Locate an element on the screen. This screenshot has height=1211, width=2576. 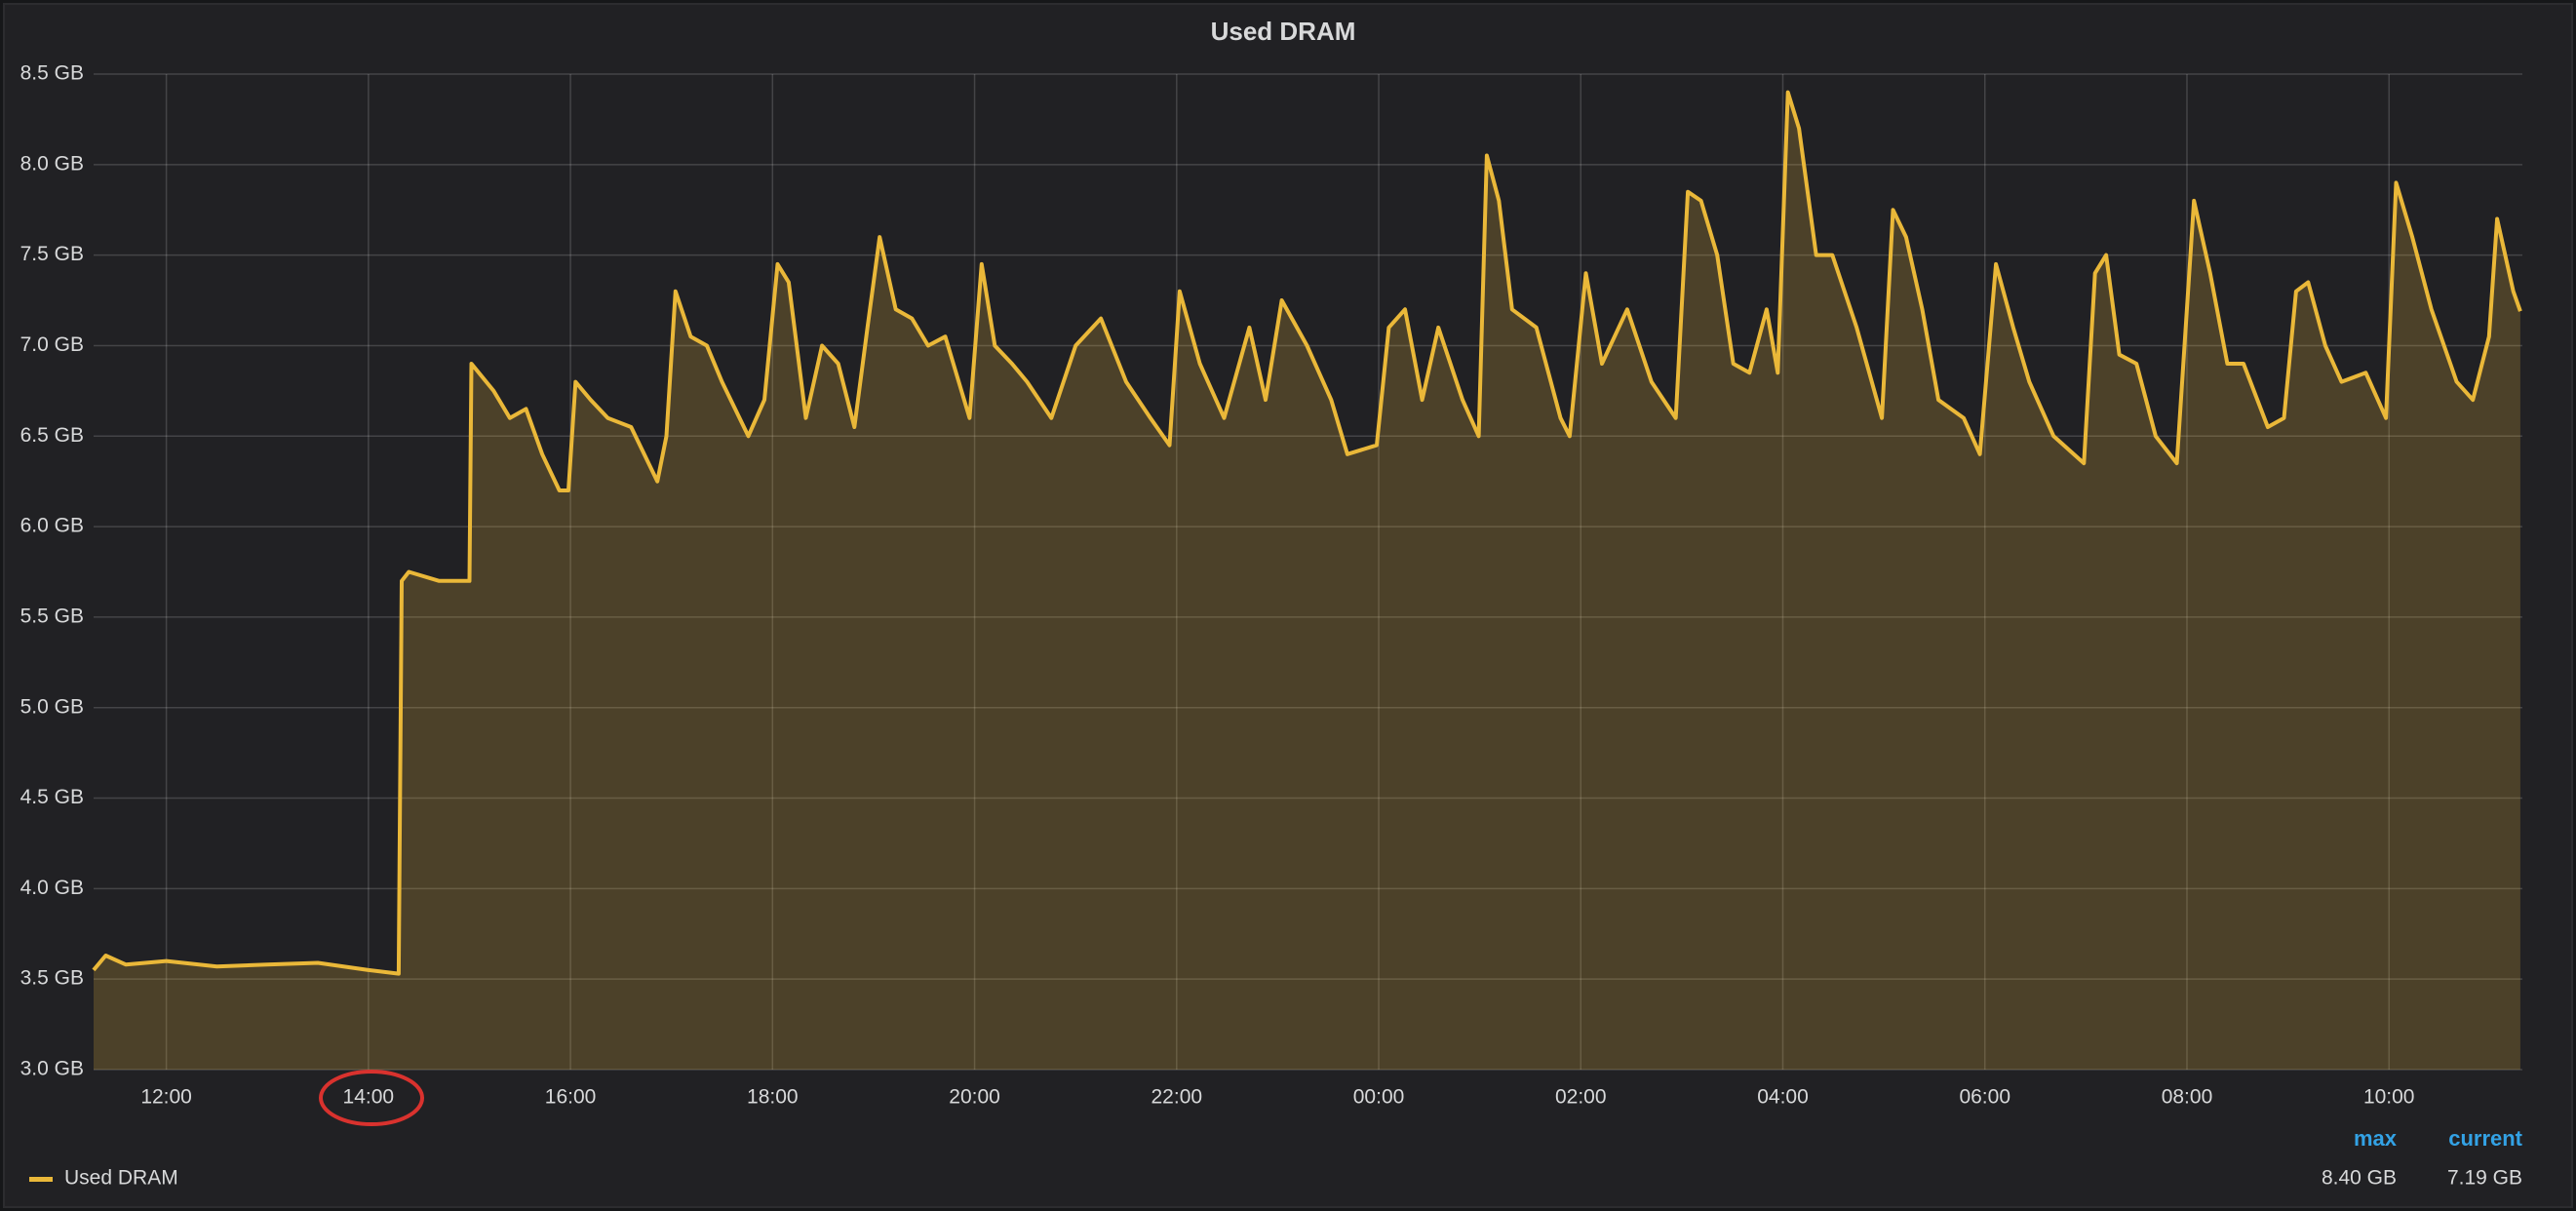
y-tick-label: 3.0 GB is located at coordinates (52, 1069).